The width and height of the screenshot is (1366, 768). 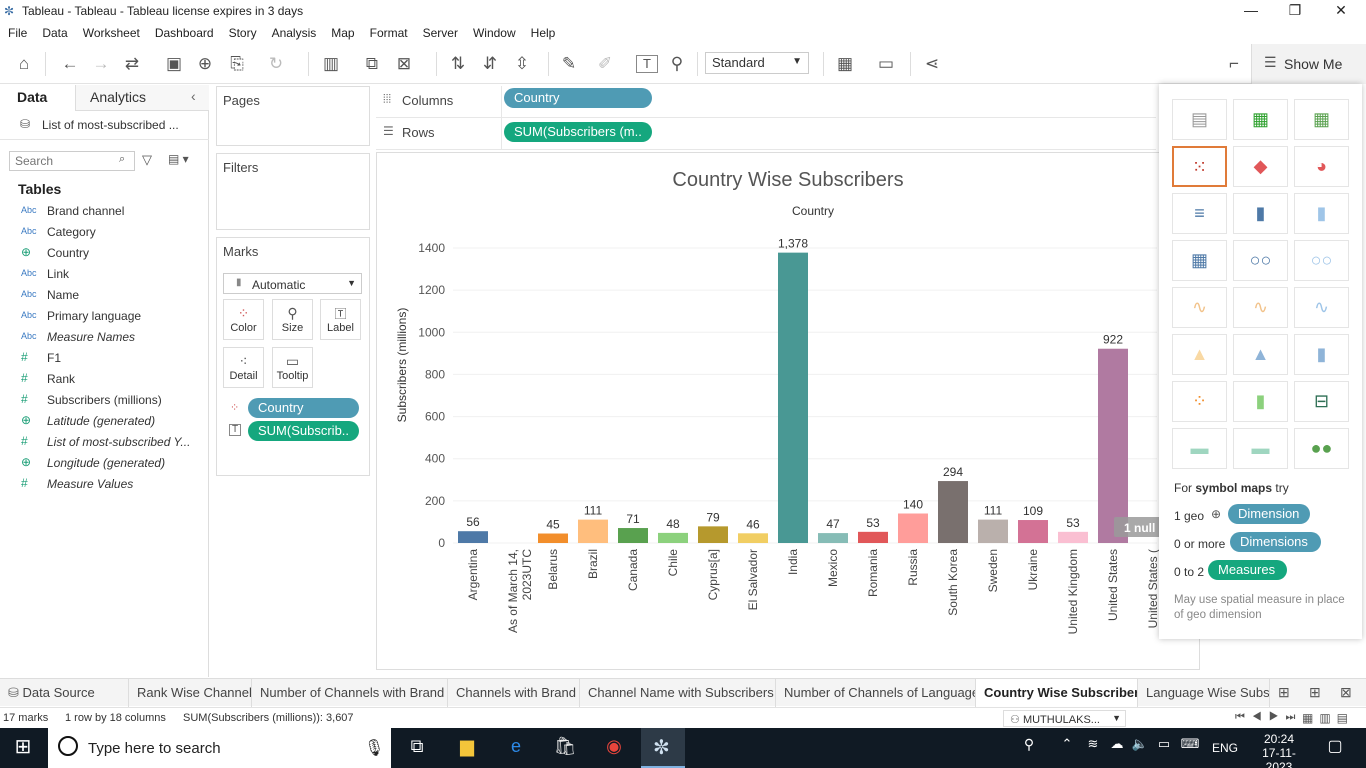 I want to click on network-icon: ≋, so click(x=1093, y=743).